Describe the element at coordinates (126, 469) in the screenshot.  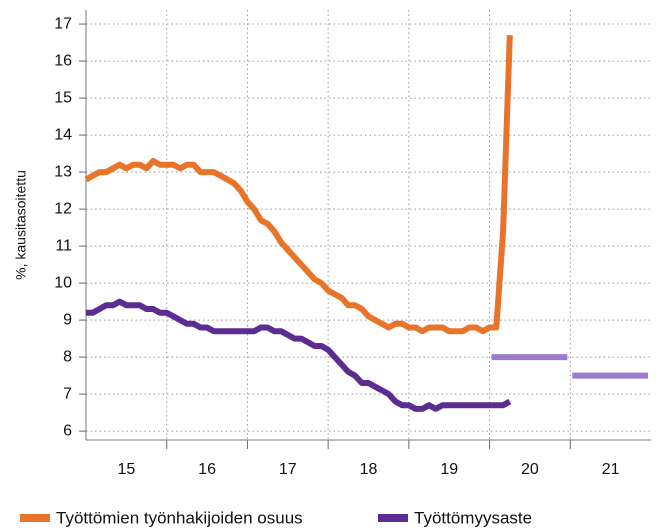
I see `x-tick-label: 15` at that location.